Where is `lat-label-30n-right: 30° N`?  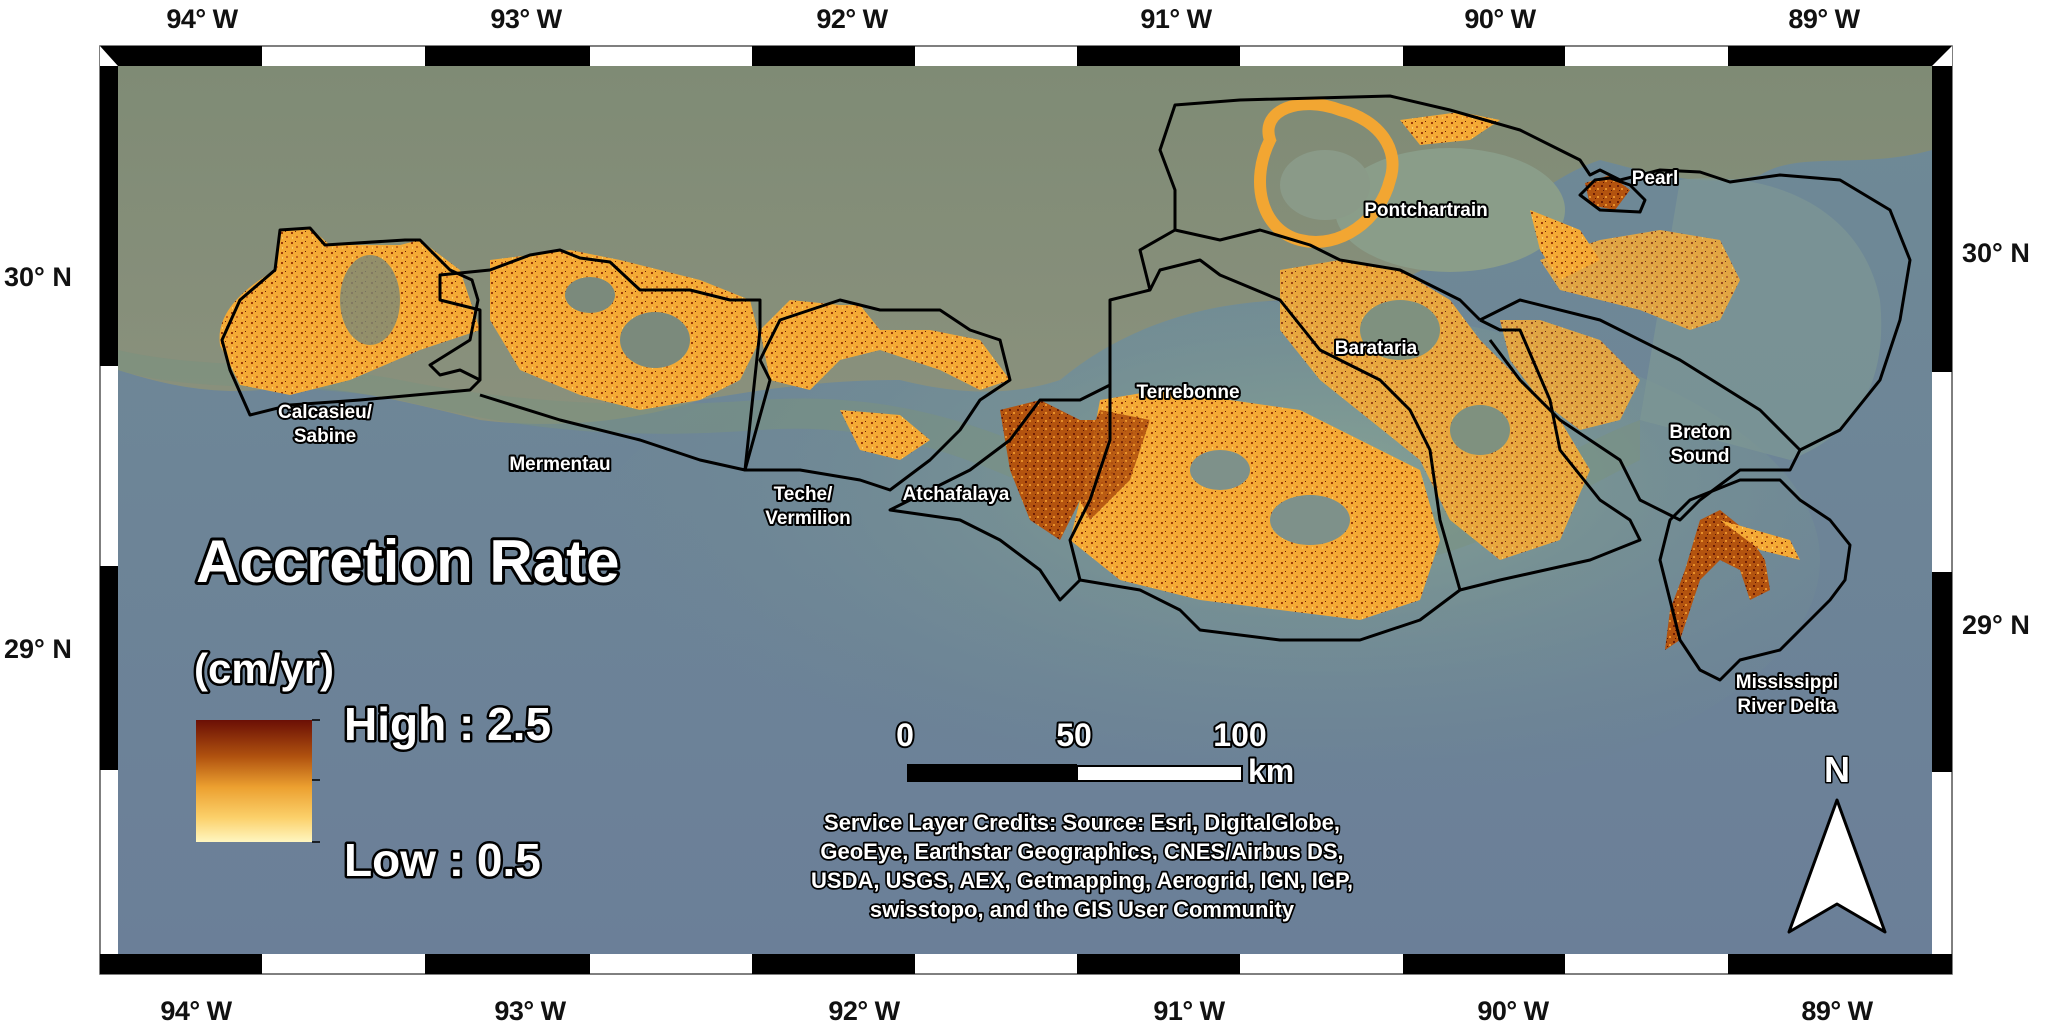
lat-label-30n-right: 30° N is located at coordinates (1996, 253).